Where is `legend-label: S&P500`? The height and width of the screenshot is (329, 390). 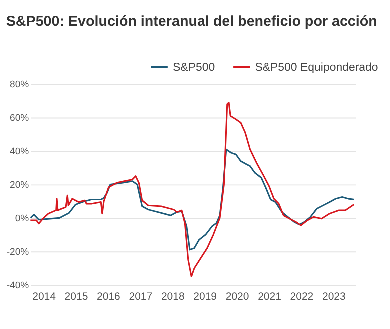 legend-label: S&P500 is located at coordinates (194, 68).